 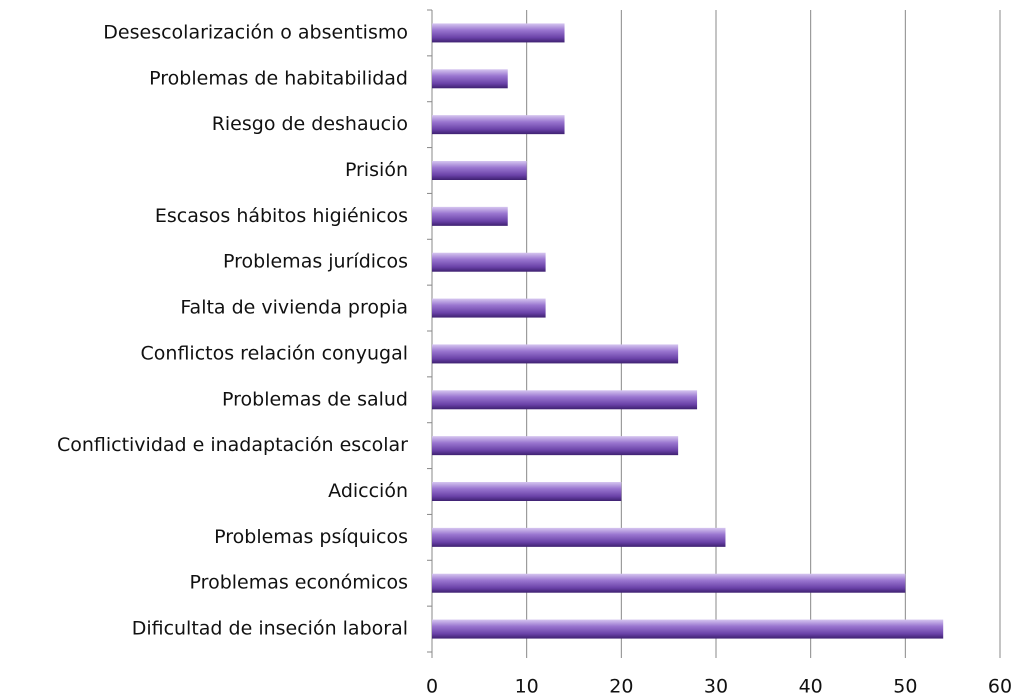 What do you see at coordinates (255, 32) in the screenshot?
I see `y-tick-label: Desescolarización o absentismo` at bounding box center [255, 32].